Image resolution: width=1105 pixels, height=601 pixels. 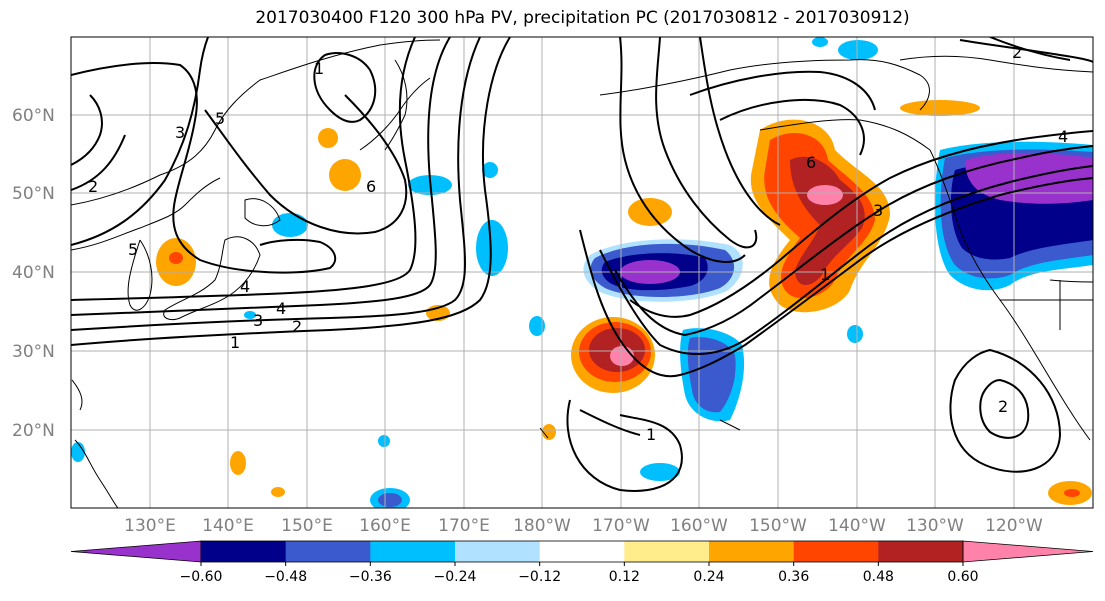 What do you see at coordinates (539, 577) in the screenshot?
I see `colorbar-tick-label: −0.12` at bounding box center [539, 577].